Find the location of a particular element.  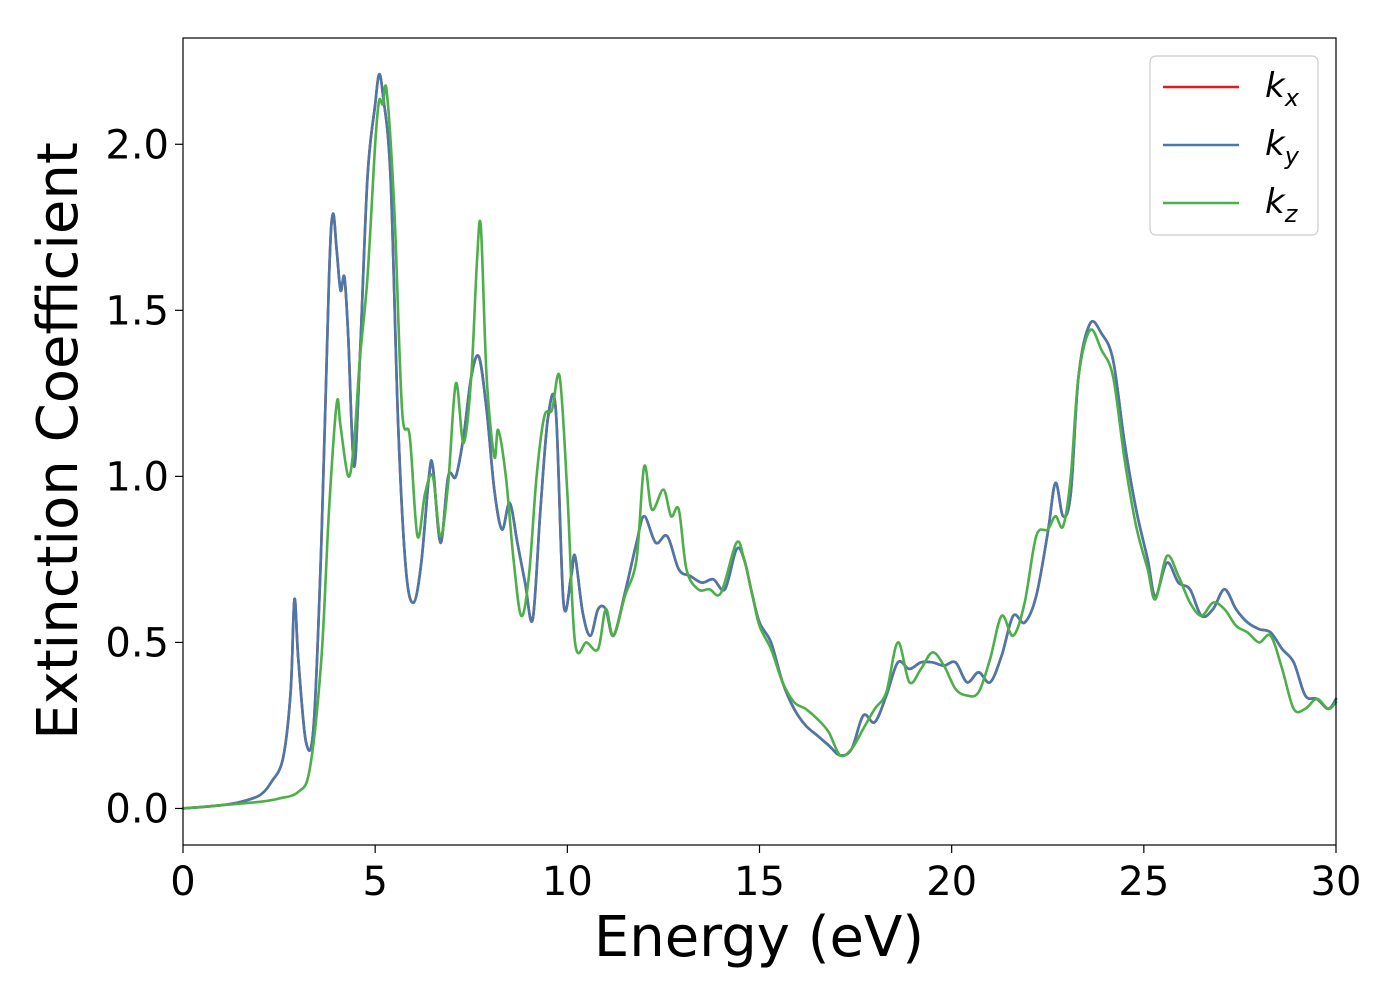

x-tick-label: 20 is located at coordinates (951, 882).